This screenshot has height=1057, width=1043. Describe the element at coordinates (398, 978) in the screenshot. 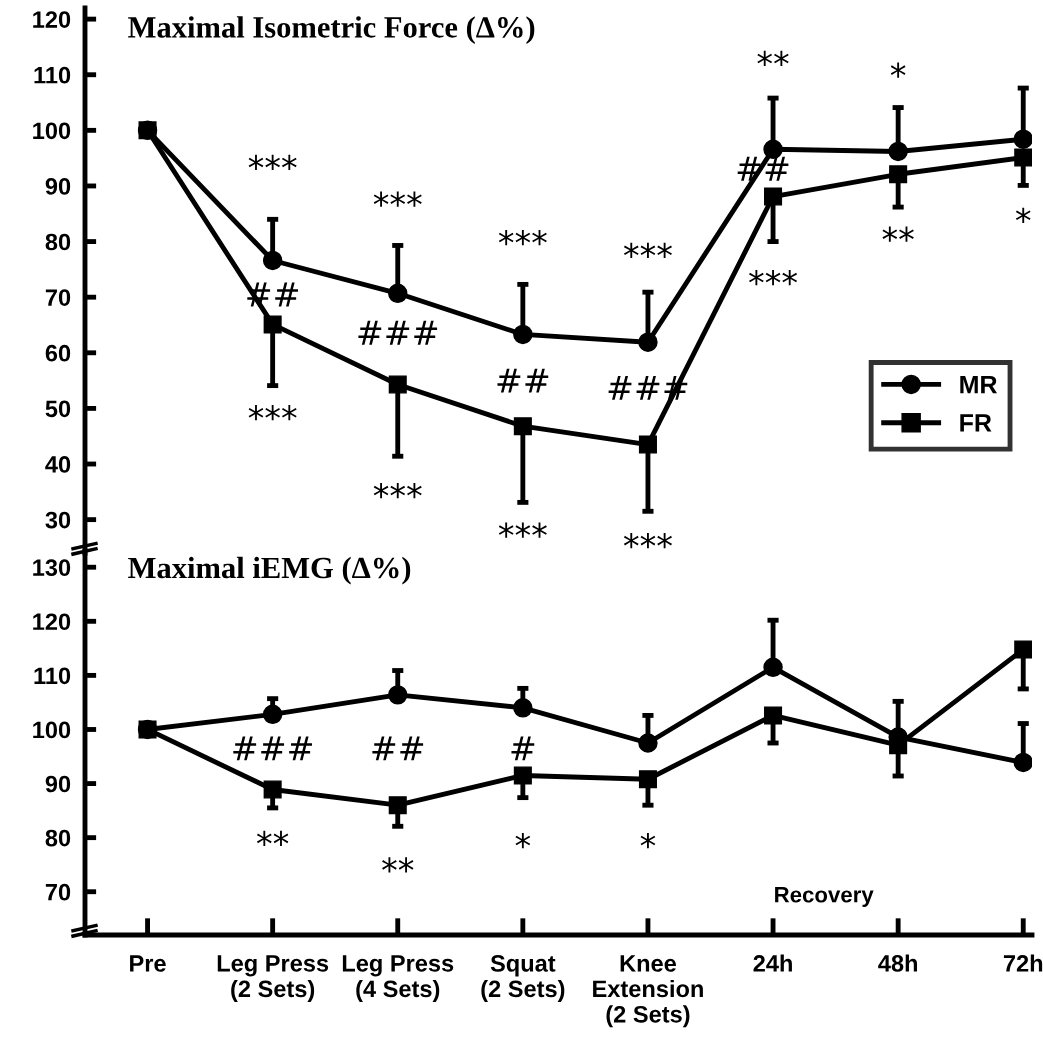

I see `x-tick-label: Leg Press (4 Sets)` at that location.